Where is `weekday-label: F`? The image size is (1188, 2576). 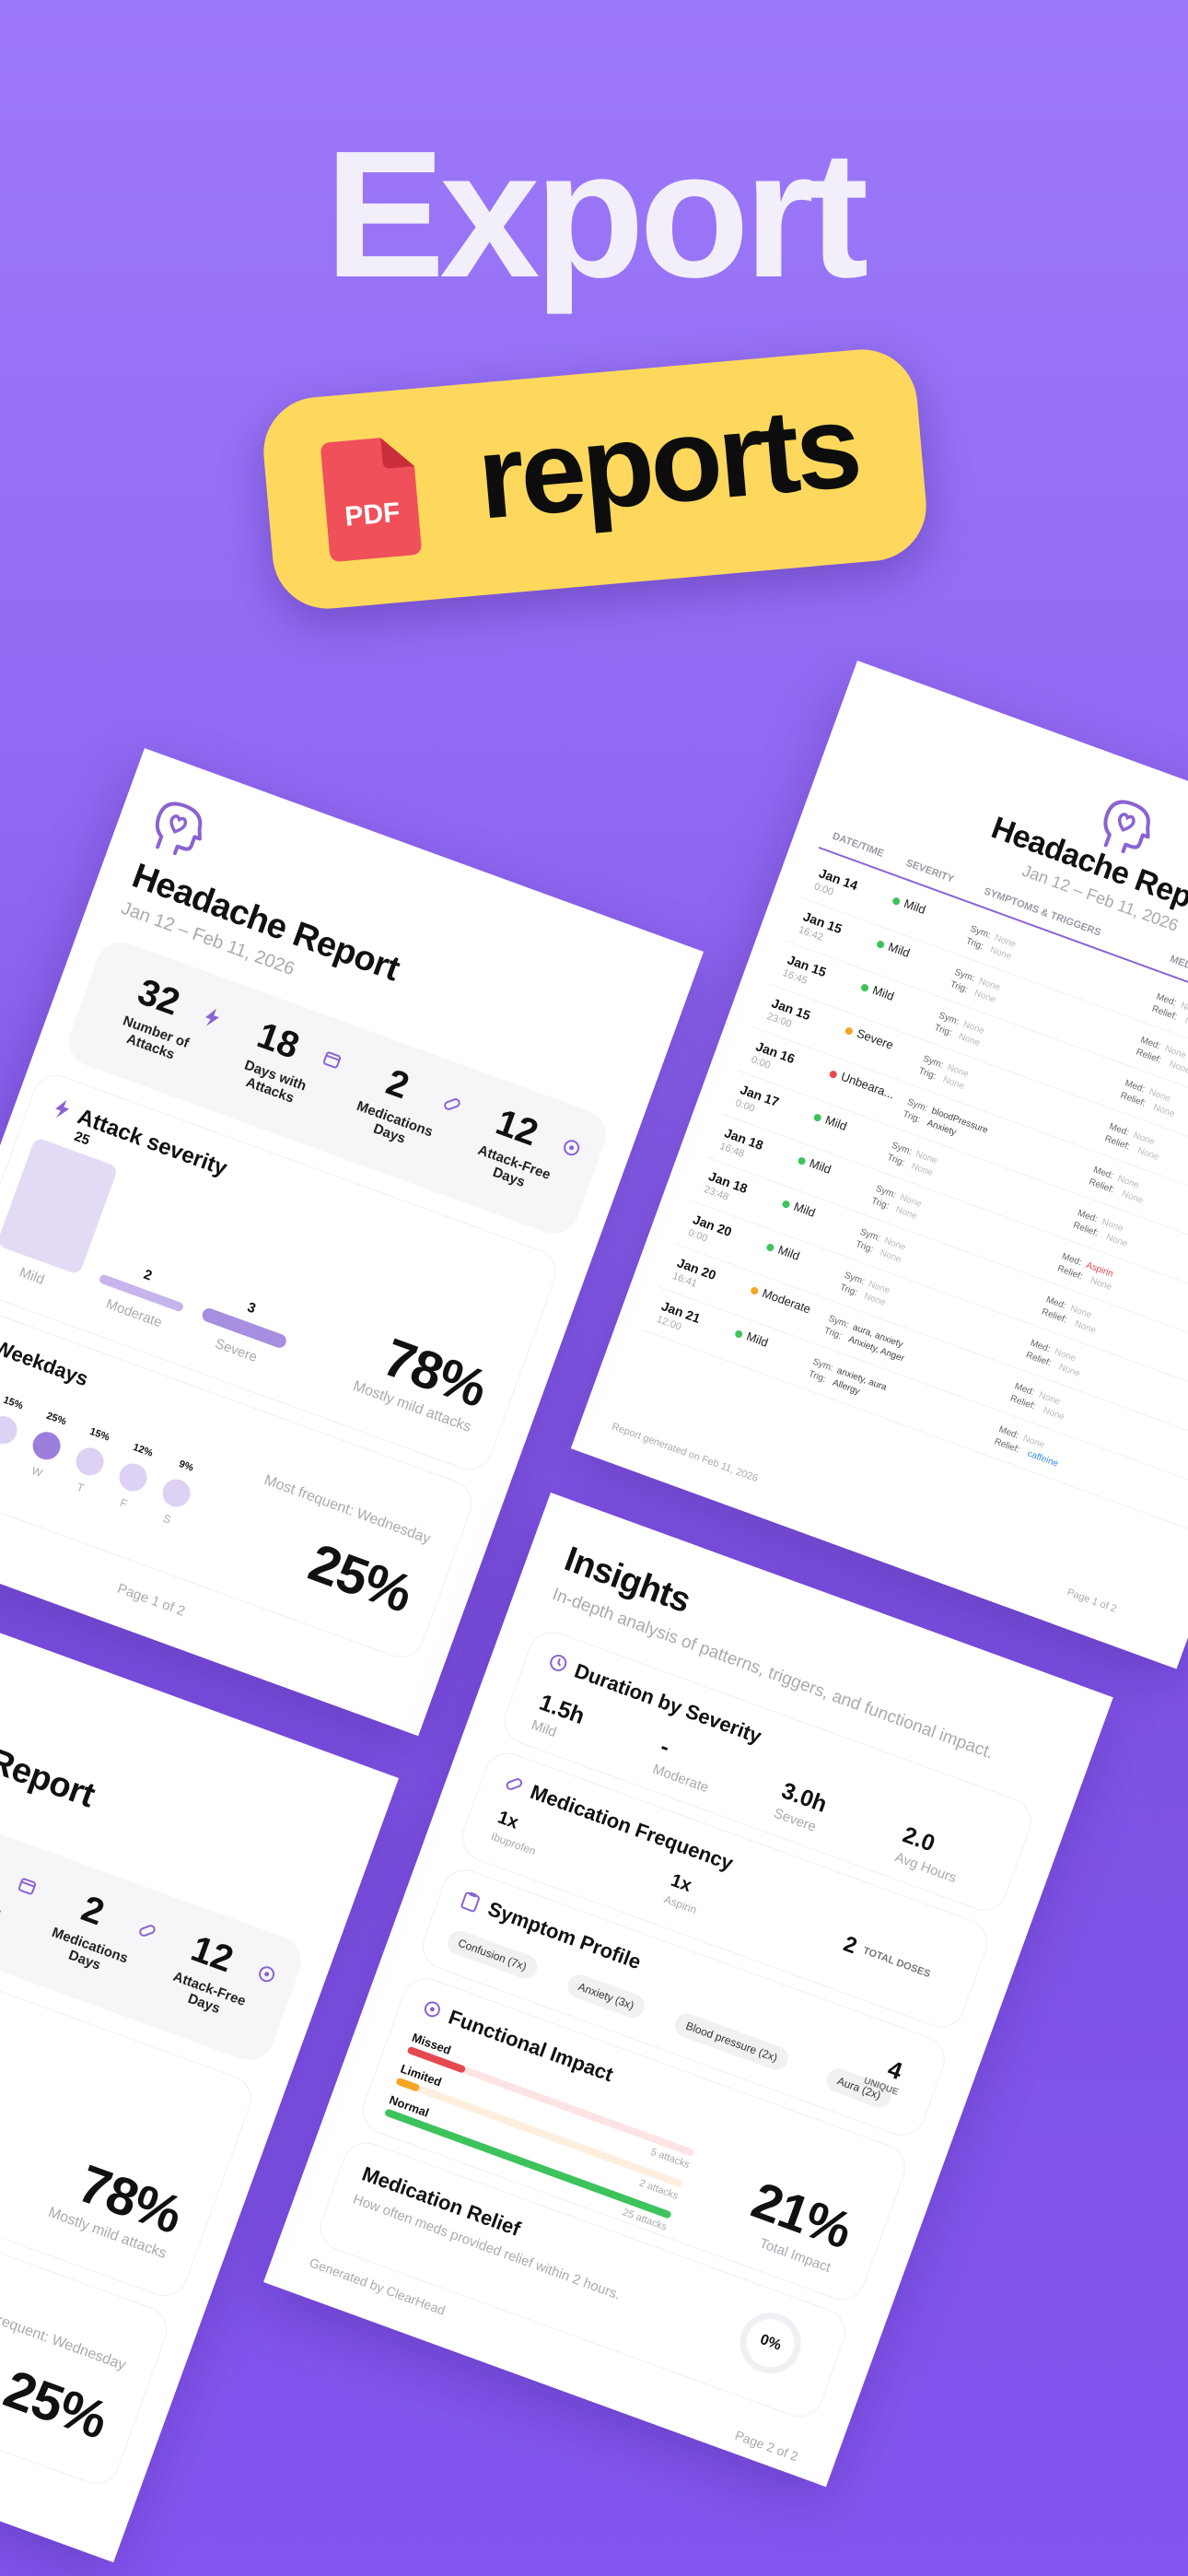
weekday-label: F is located at coordinates (124, 1503).